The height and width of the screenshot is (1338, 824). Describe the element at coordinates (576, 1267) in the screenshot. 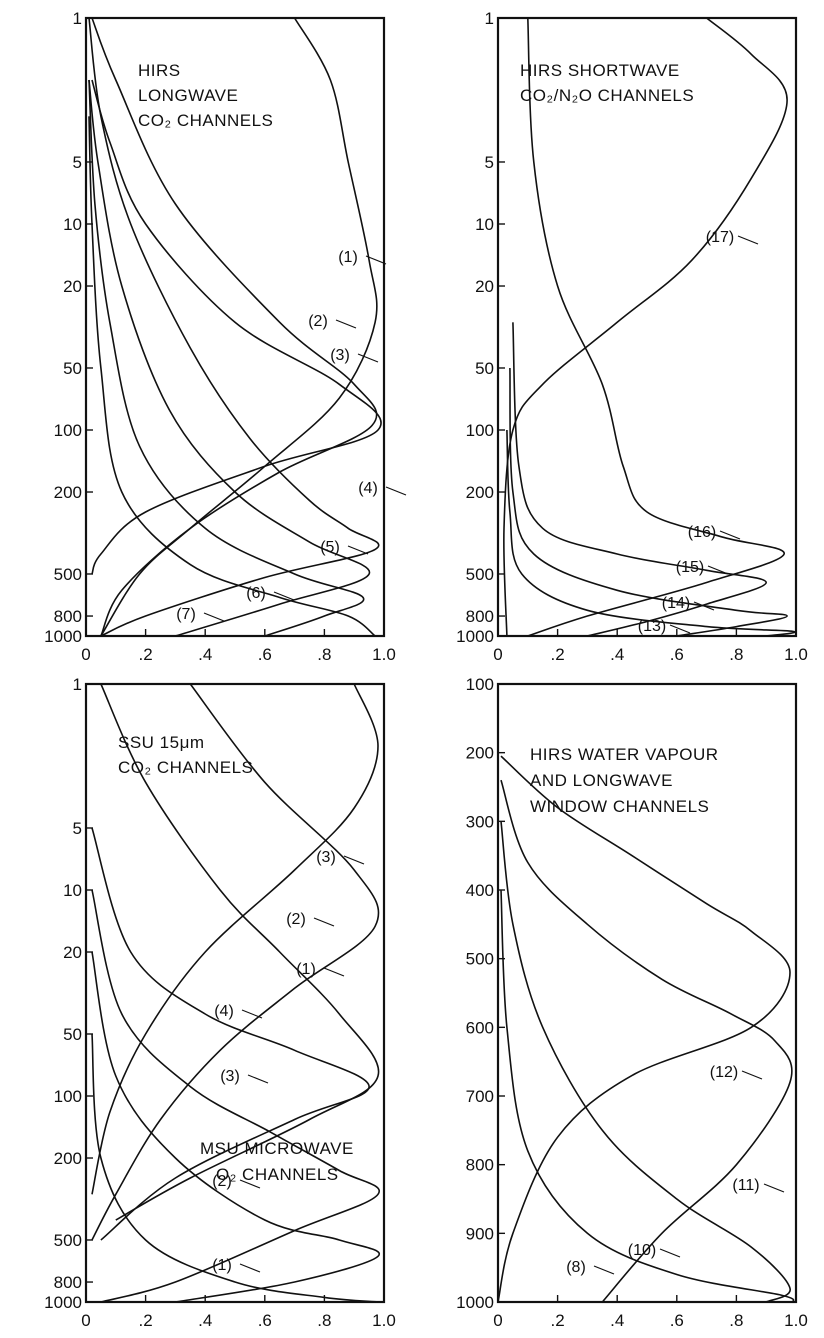

I see `channel-label: (8)` at that location.